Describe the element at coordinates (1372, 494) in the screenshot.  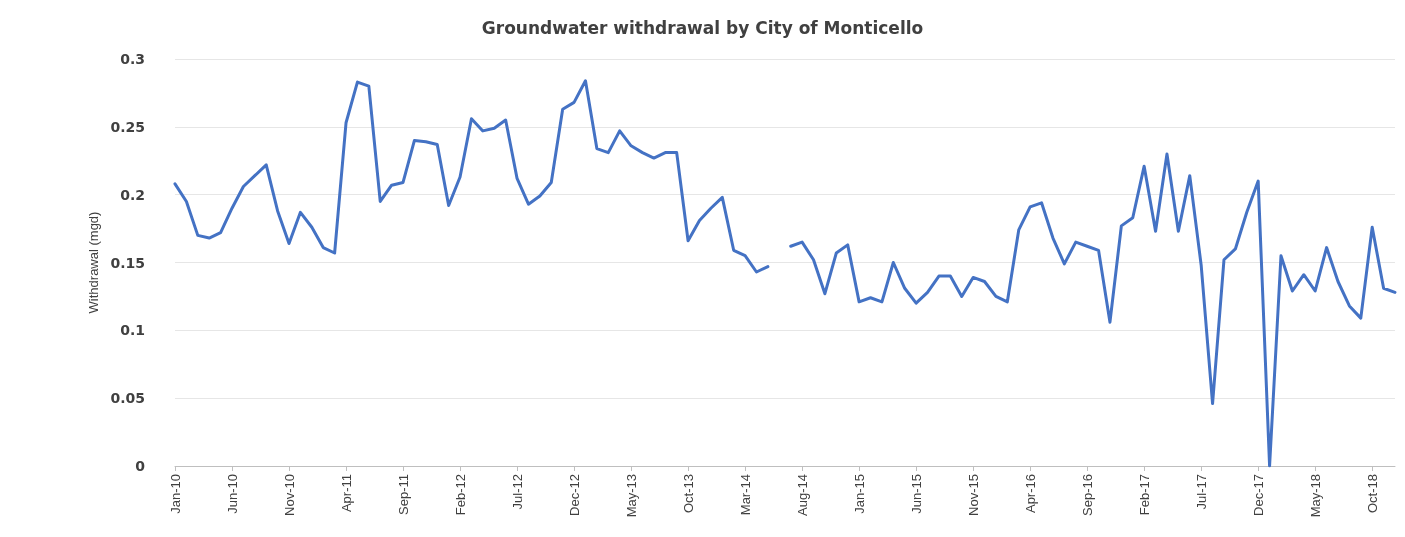
I see `x-tick-label: Oct-18` at that location.